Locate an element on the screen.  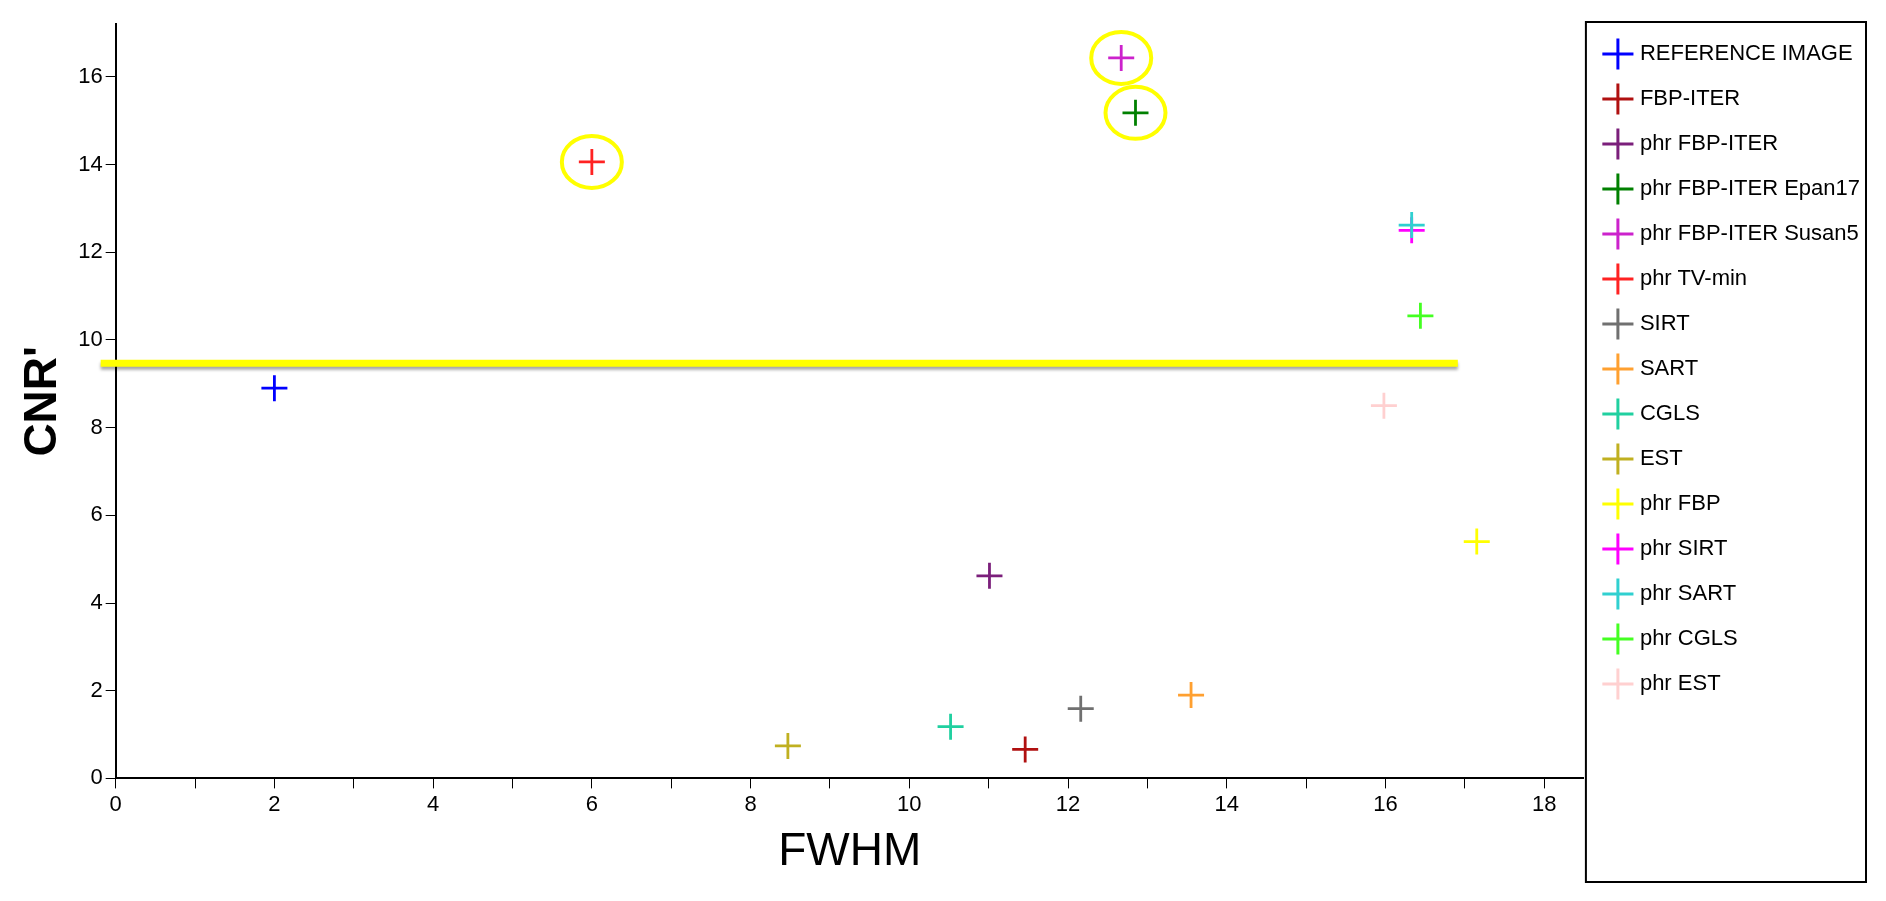
y-axis-title: CNR' is located at coordinates (40, 401).